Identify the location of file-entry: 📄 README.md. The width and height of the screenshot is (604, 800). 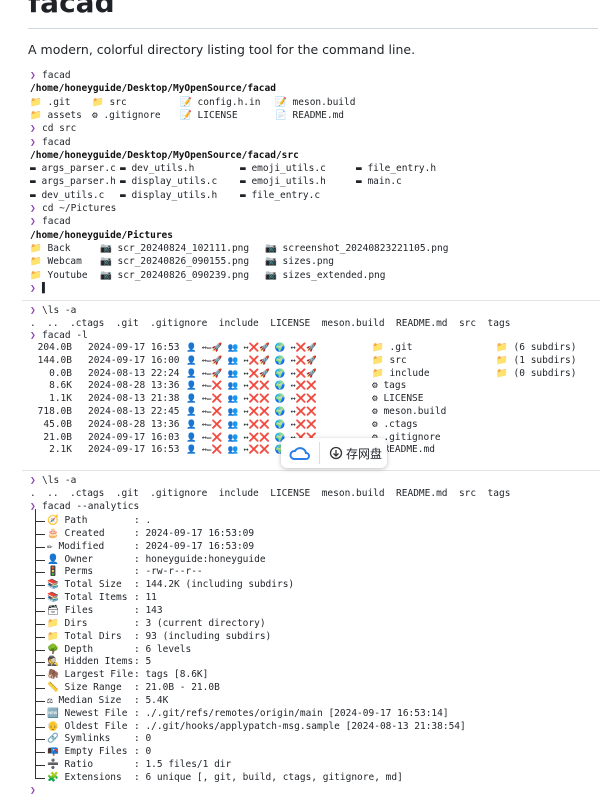
(310, 115).